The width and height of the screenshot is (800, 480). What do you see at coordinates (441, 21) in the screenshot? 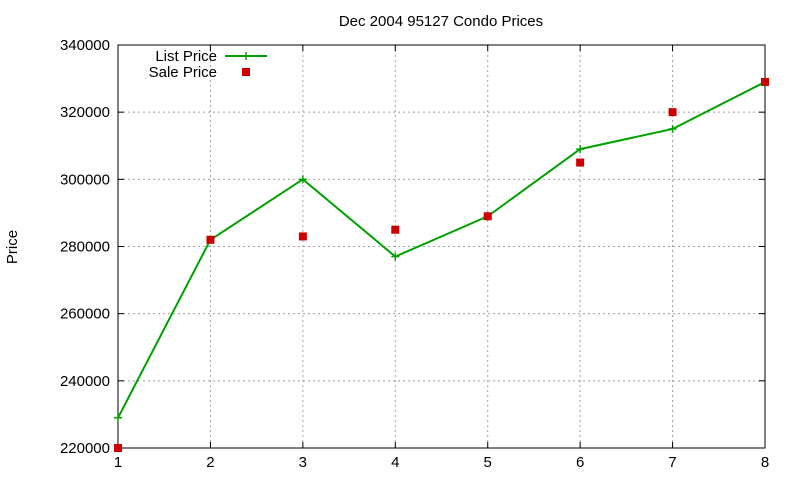
I see `chart-title: Dec 2004 95127 Condo Prices` at bounding box center [441, 21].